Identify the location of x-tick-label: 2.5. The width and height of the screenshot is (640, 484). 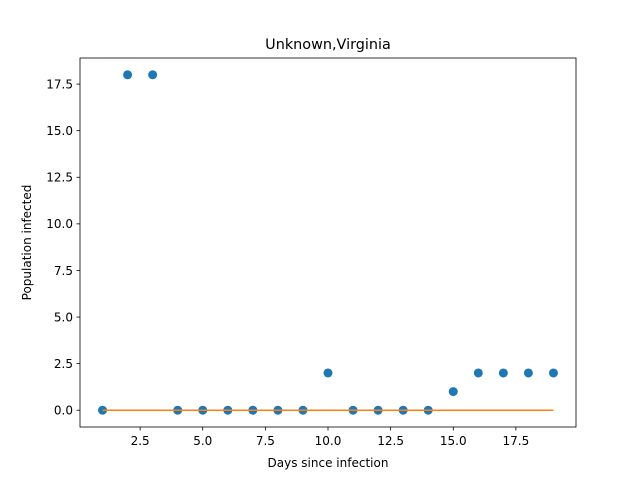
(140, 441).